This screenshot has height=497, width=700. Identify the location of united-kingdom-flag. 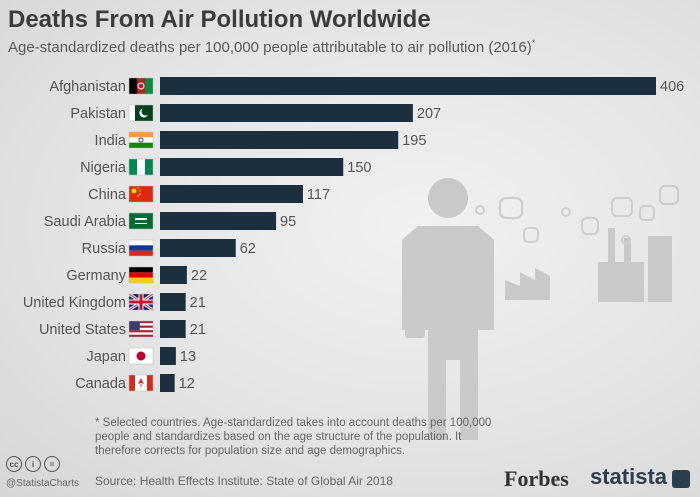
(141, 302).